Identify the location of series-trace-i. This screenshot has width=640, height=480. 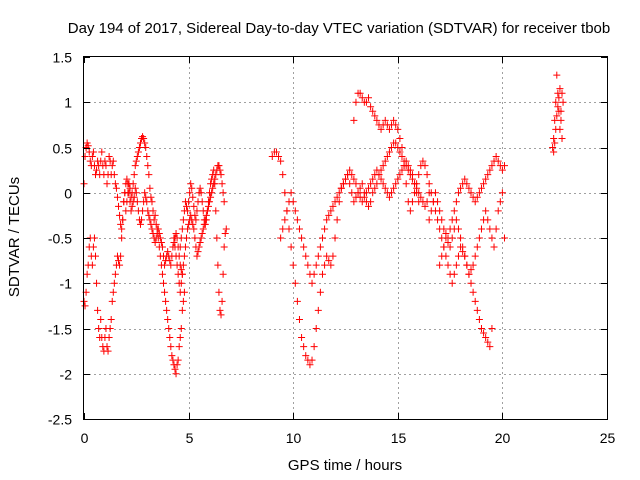
(472, 233).